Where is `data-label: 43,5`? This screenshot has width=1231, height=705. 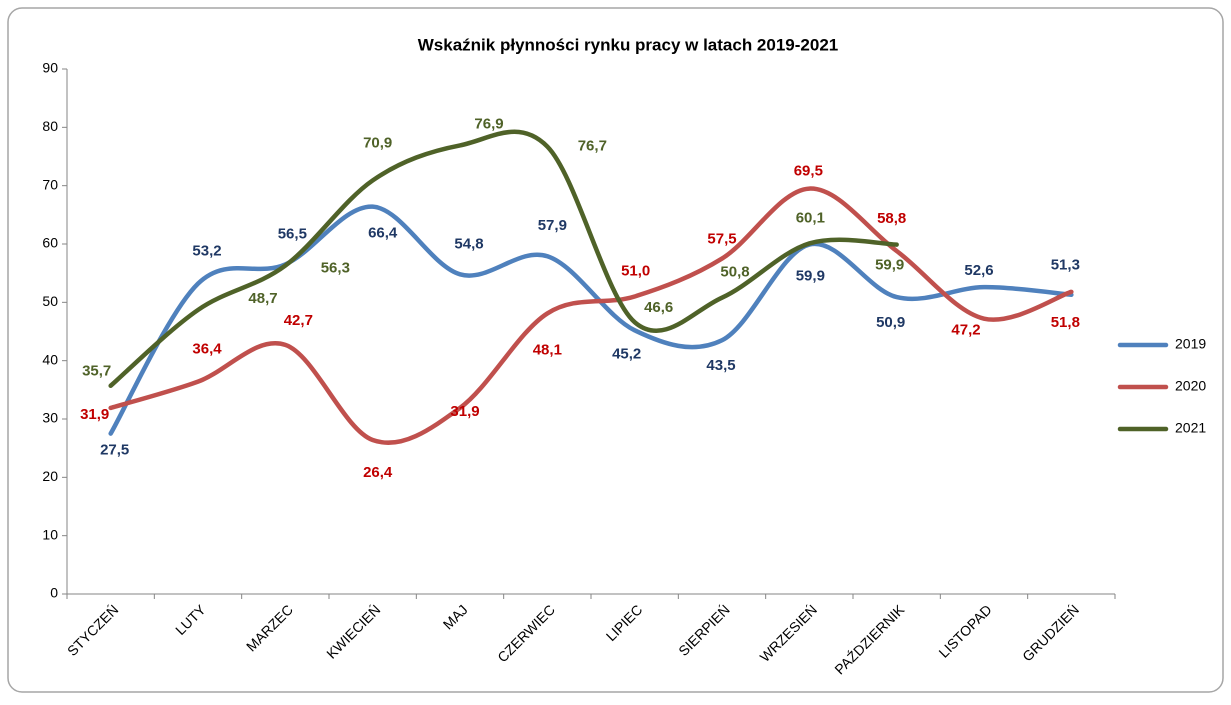
data-label: 43,5 is located at coordinates (720, 365).